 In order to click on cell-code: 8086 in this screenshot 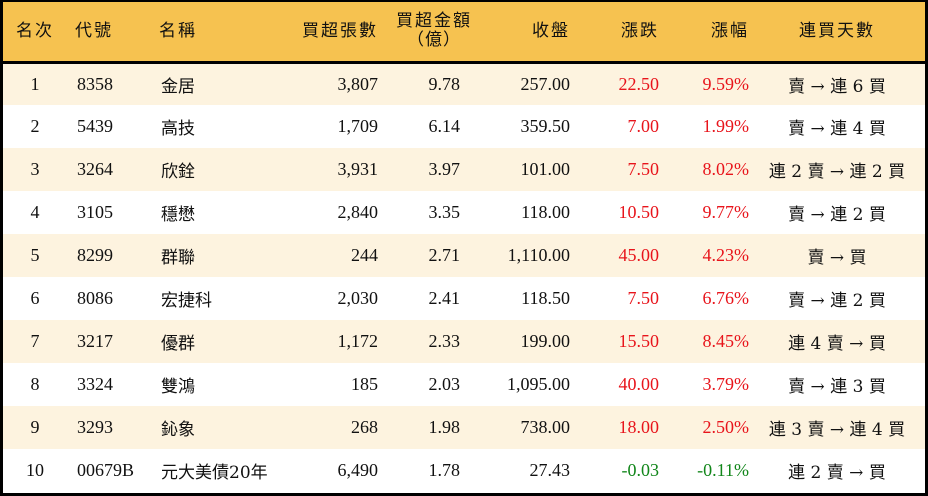, I will do `click(95, 298)`.